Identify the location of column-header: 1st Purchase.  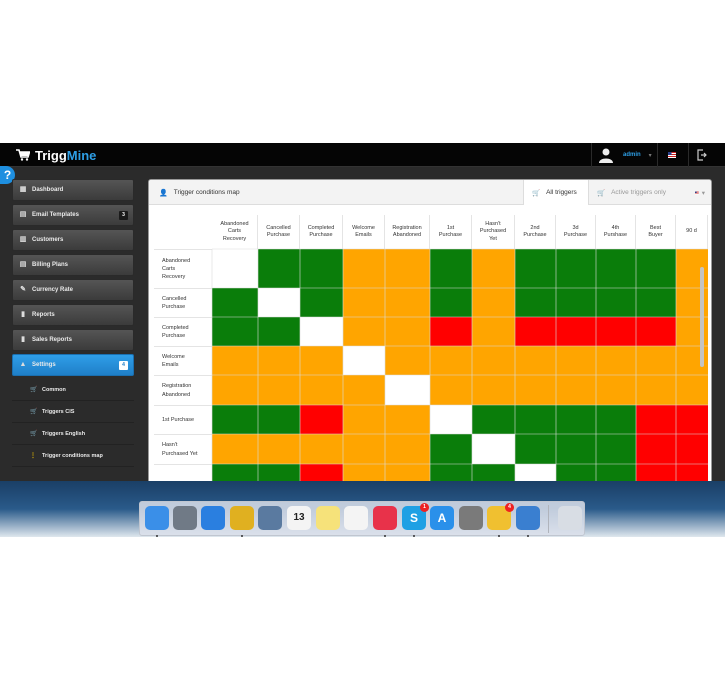
(451, 232).